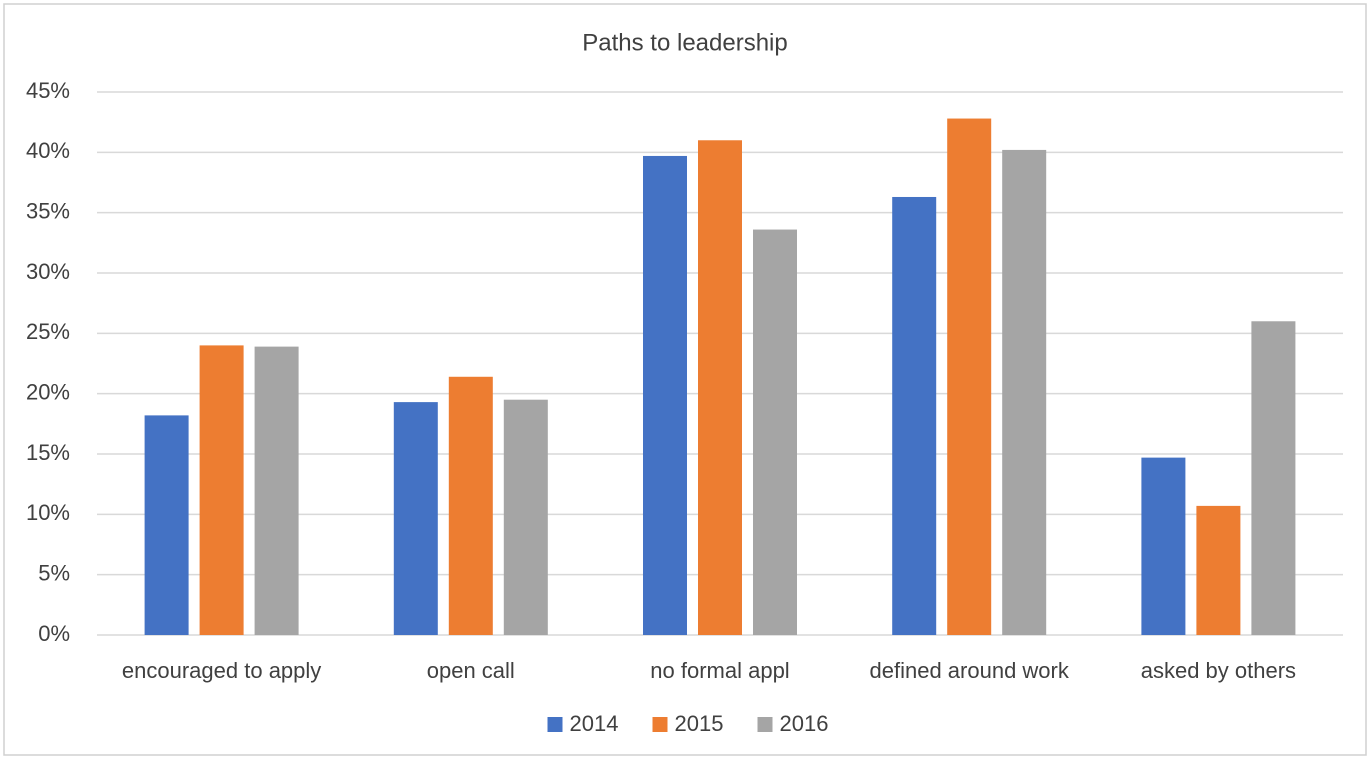 The width and height of the screenshot is (1371, 760). What do you see at coordinates (48, 271) in the screenshot?
I see `y-tick-label: 30%` at bounding box center [48, 271].